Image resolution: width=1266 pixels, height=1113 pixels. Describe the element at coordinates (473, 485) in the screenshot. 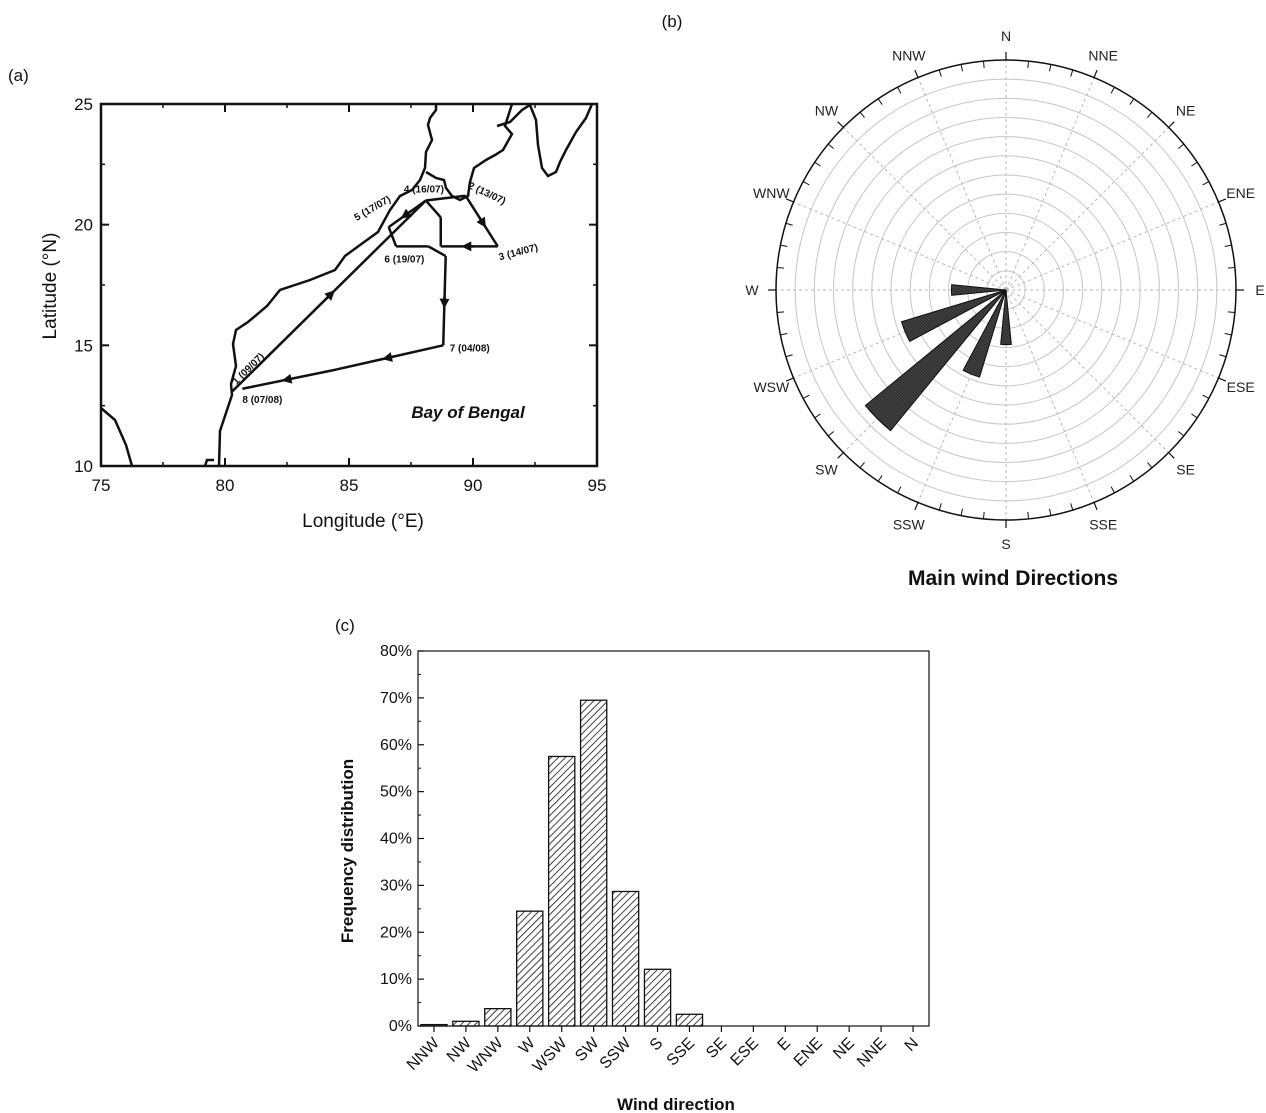

I see `x-tick-label: 90` at that location.